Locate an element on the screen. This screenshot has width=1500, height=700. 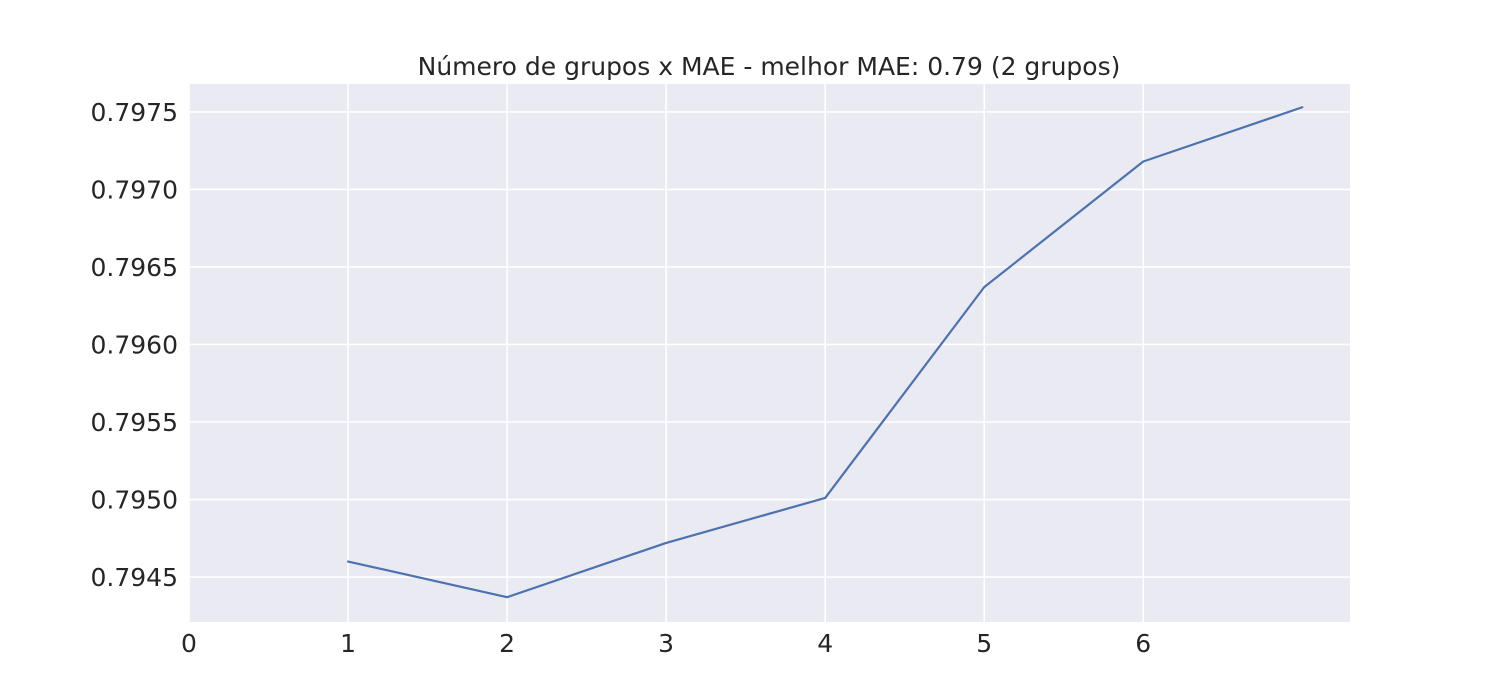
x-tick-label: 0 is located at coordinates (189, 643).